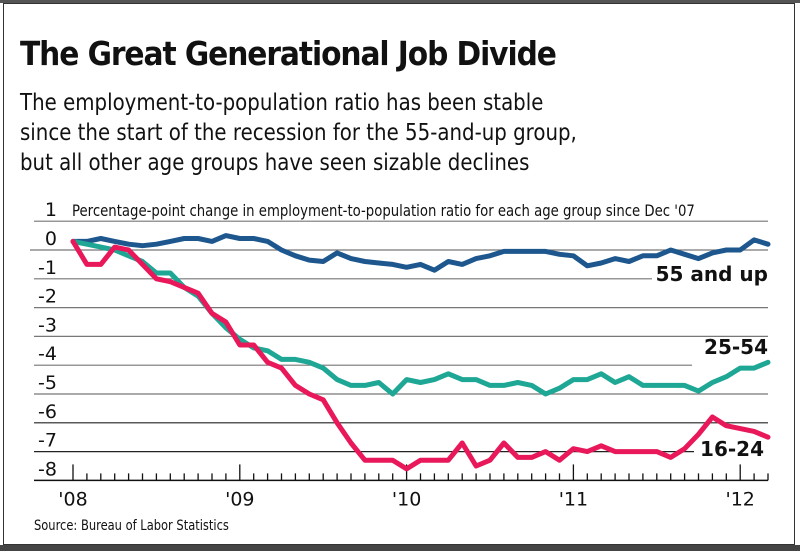 The image size is (800, 551). What do you see at coordinates (131, 526) in the screenshot?
I see `source-note: Source: Bureau of Labor Statistics` at bounding box center [131, 526].